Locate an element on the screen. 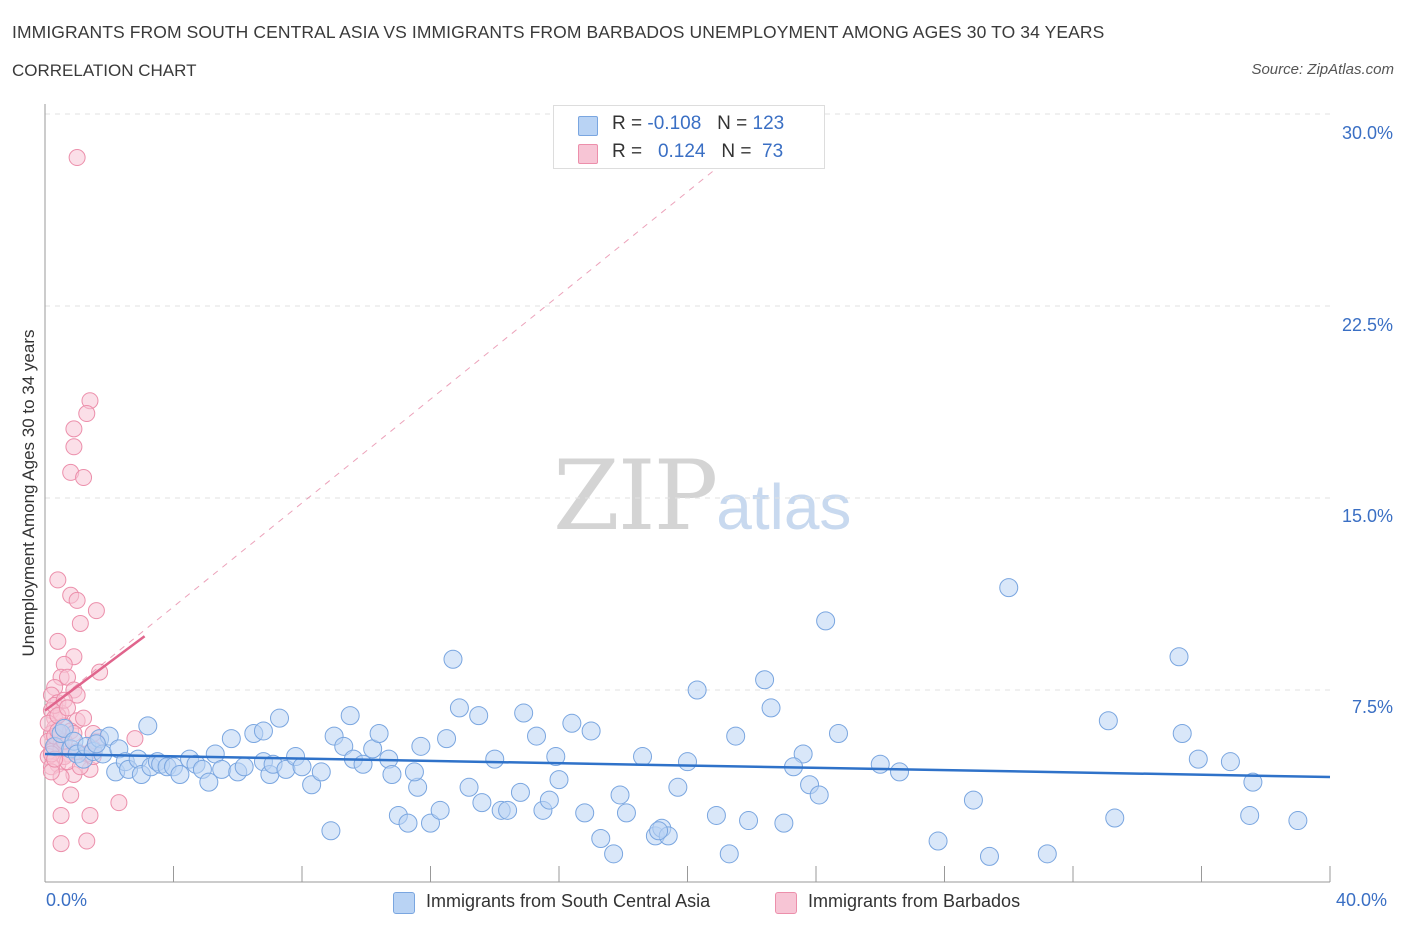 The height and width of the screenshot is (930, 1406). n-value: 123 is located at coordinates (768, 123).